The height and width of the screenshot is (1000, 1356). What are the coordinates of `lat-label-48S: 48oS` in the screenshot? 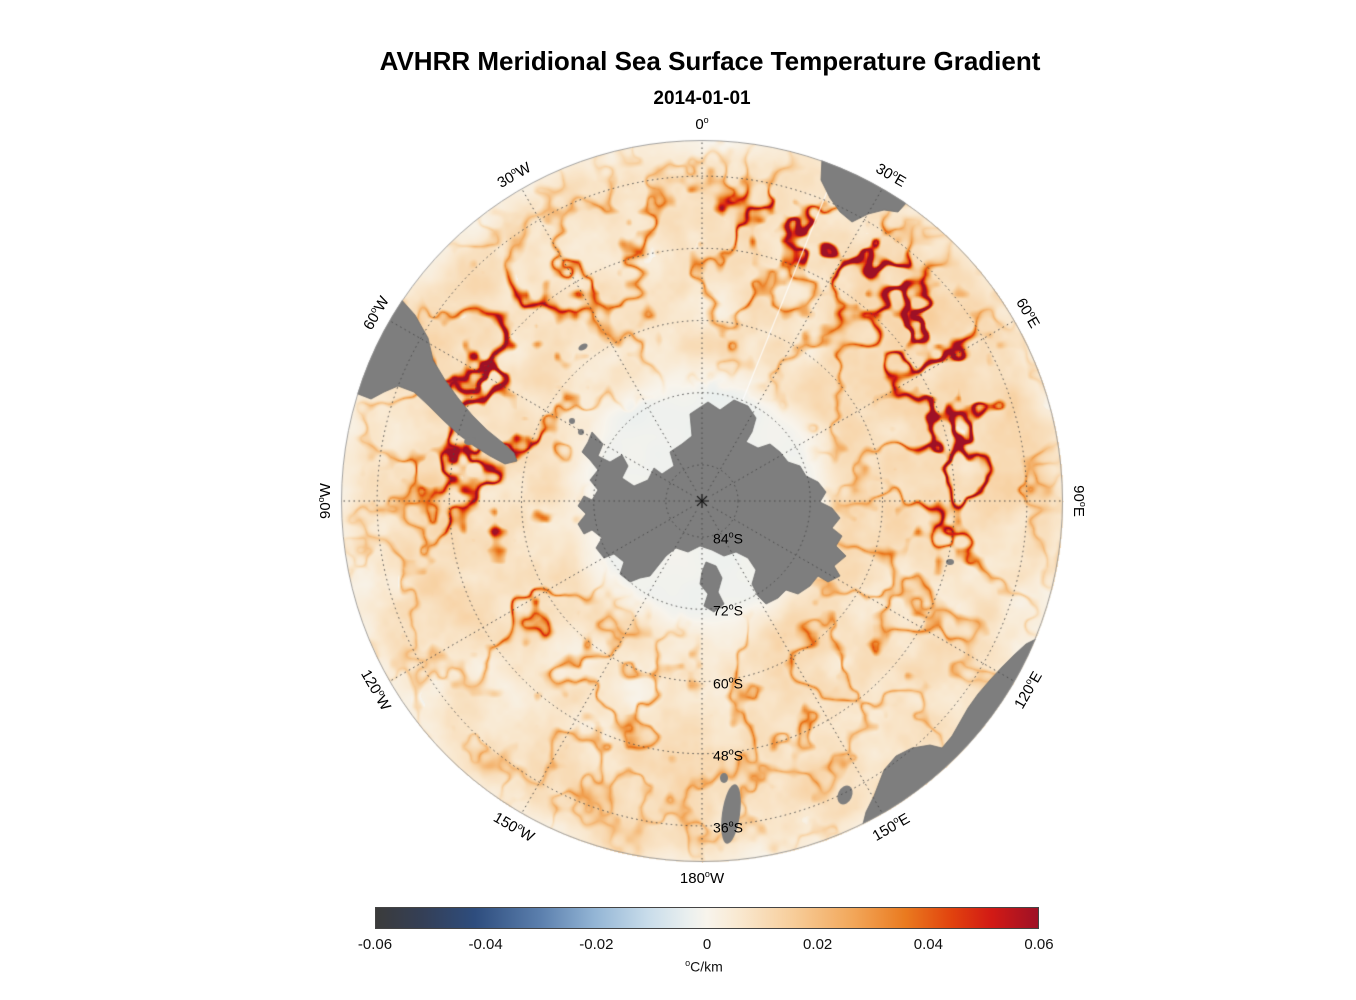 It's located at (728, 755).